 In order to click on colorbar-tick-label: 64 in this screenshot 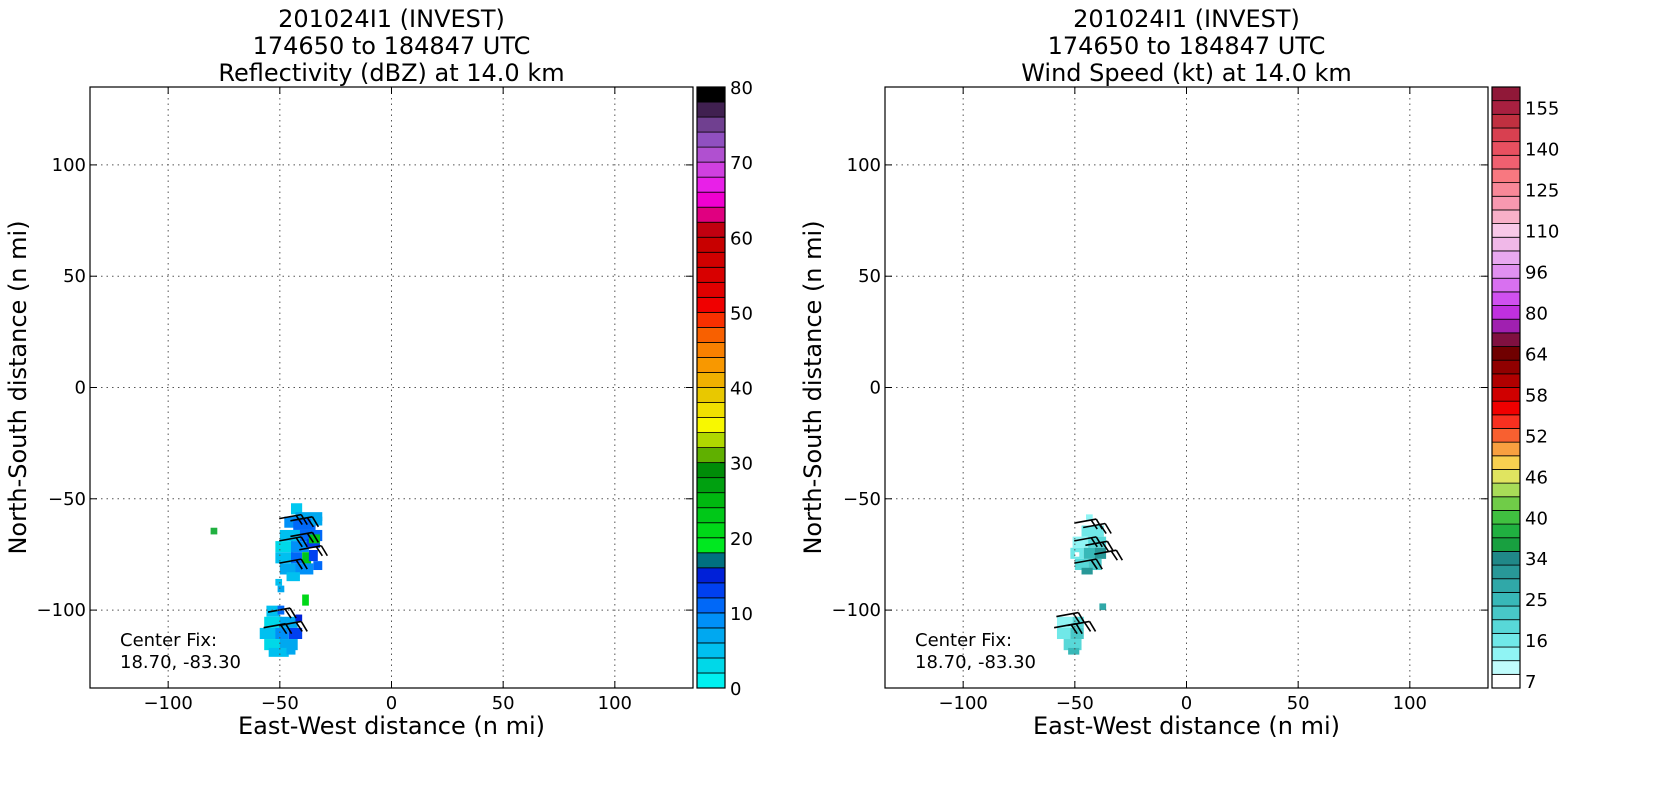, I will do `click(1536, 354)`.